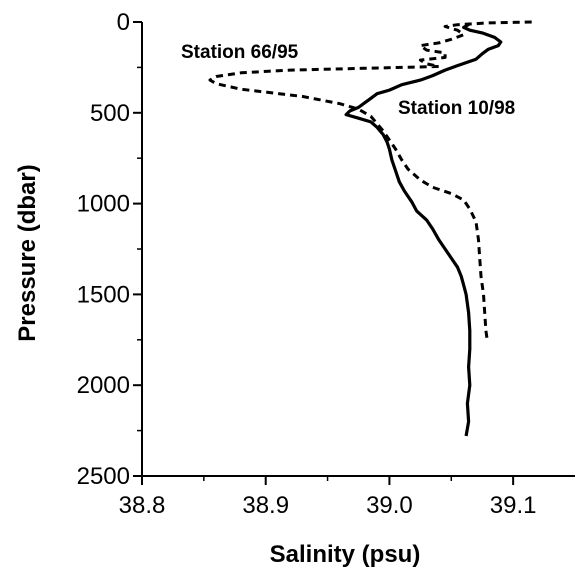 The image size is (575, 570). Describe the element at coordinates (240, 52) in the screenshot. I see `series-label-station-66-95: Station 66/95` at that location.